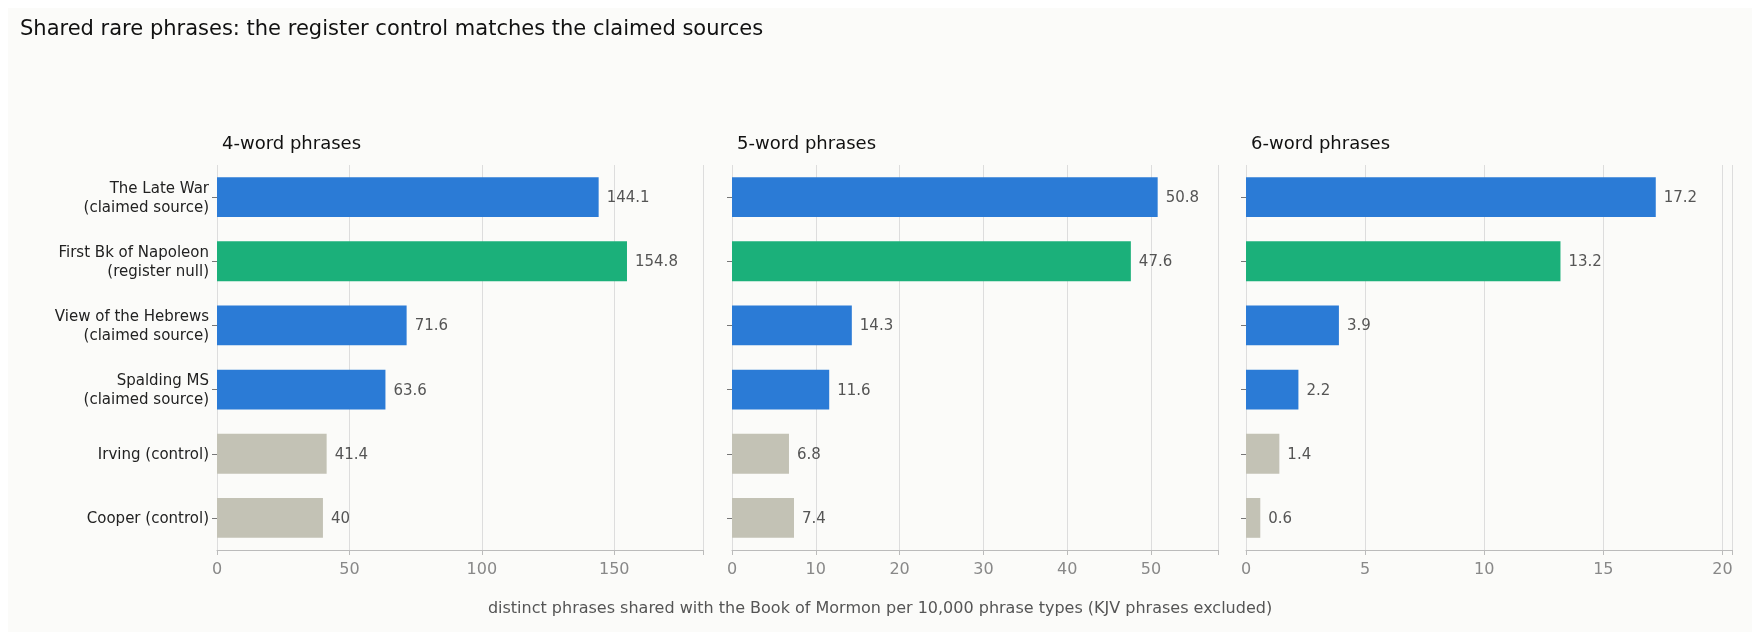 The image size is (1760, 640). Describe the element at coordinates (482, 568) in the screenshot. I see `x-tick-label: 100` at that location.